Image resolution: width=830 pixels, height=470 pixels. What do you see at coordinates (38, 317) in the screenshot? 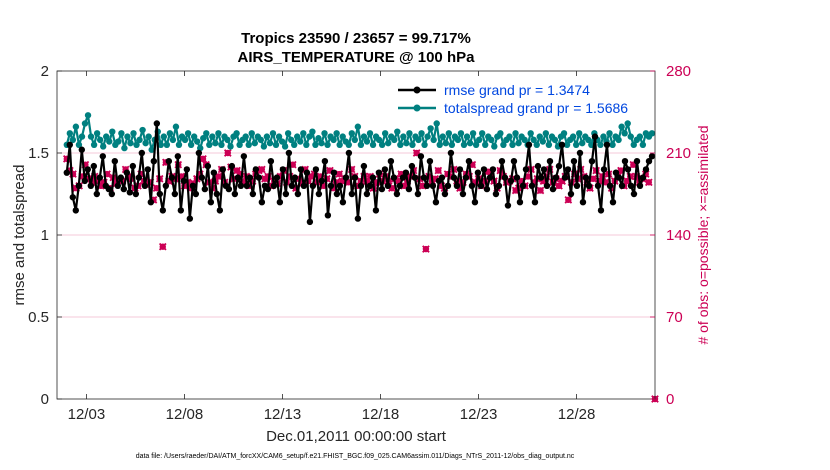
I see `y-tick-label: 0.5` at bounding box center [38, 317].